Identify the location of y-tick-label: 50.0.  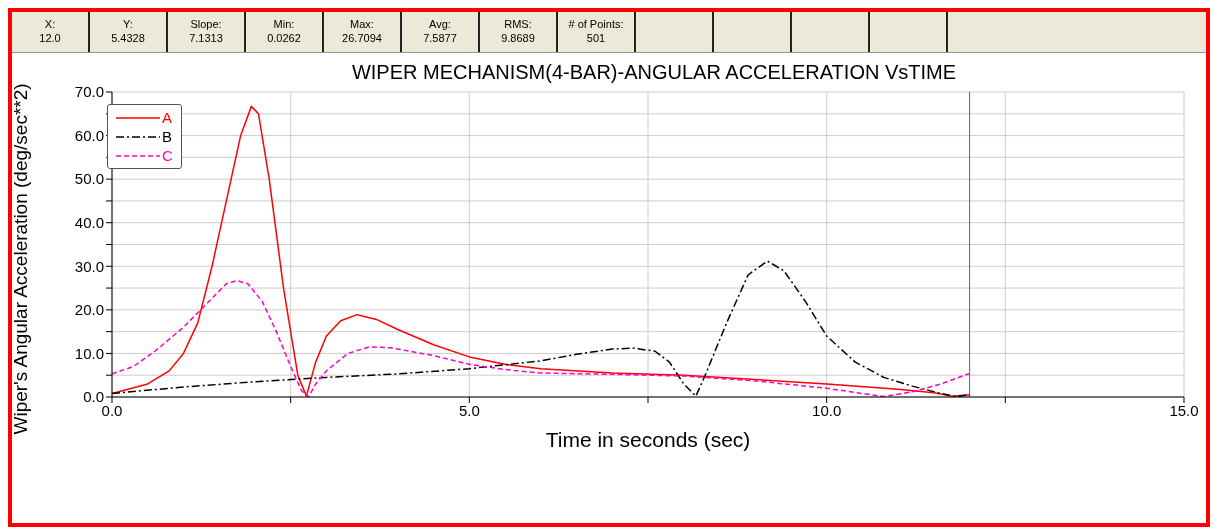
(89, 179).